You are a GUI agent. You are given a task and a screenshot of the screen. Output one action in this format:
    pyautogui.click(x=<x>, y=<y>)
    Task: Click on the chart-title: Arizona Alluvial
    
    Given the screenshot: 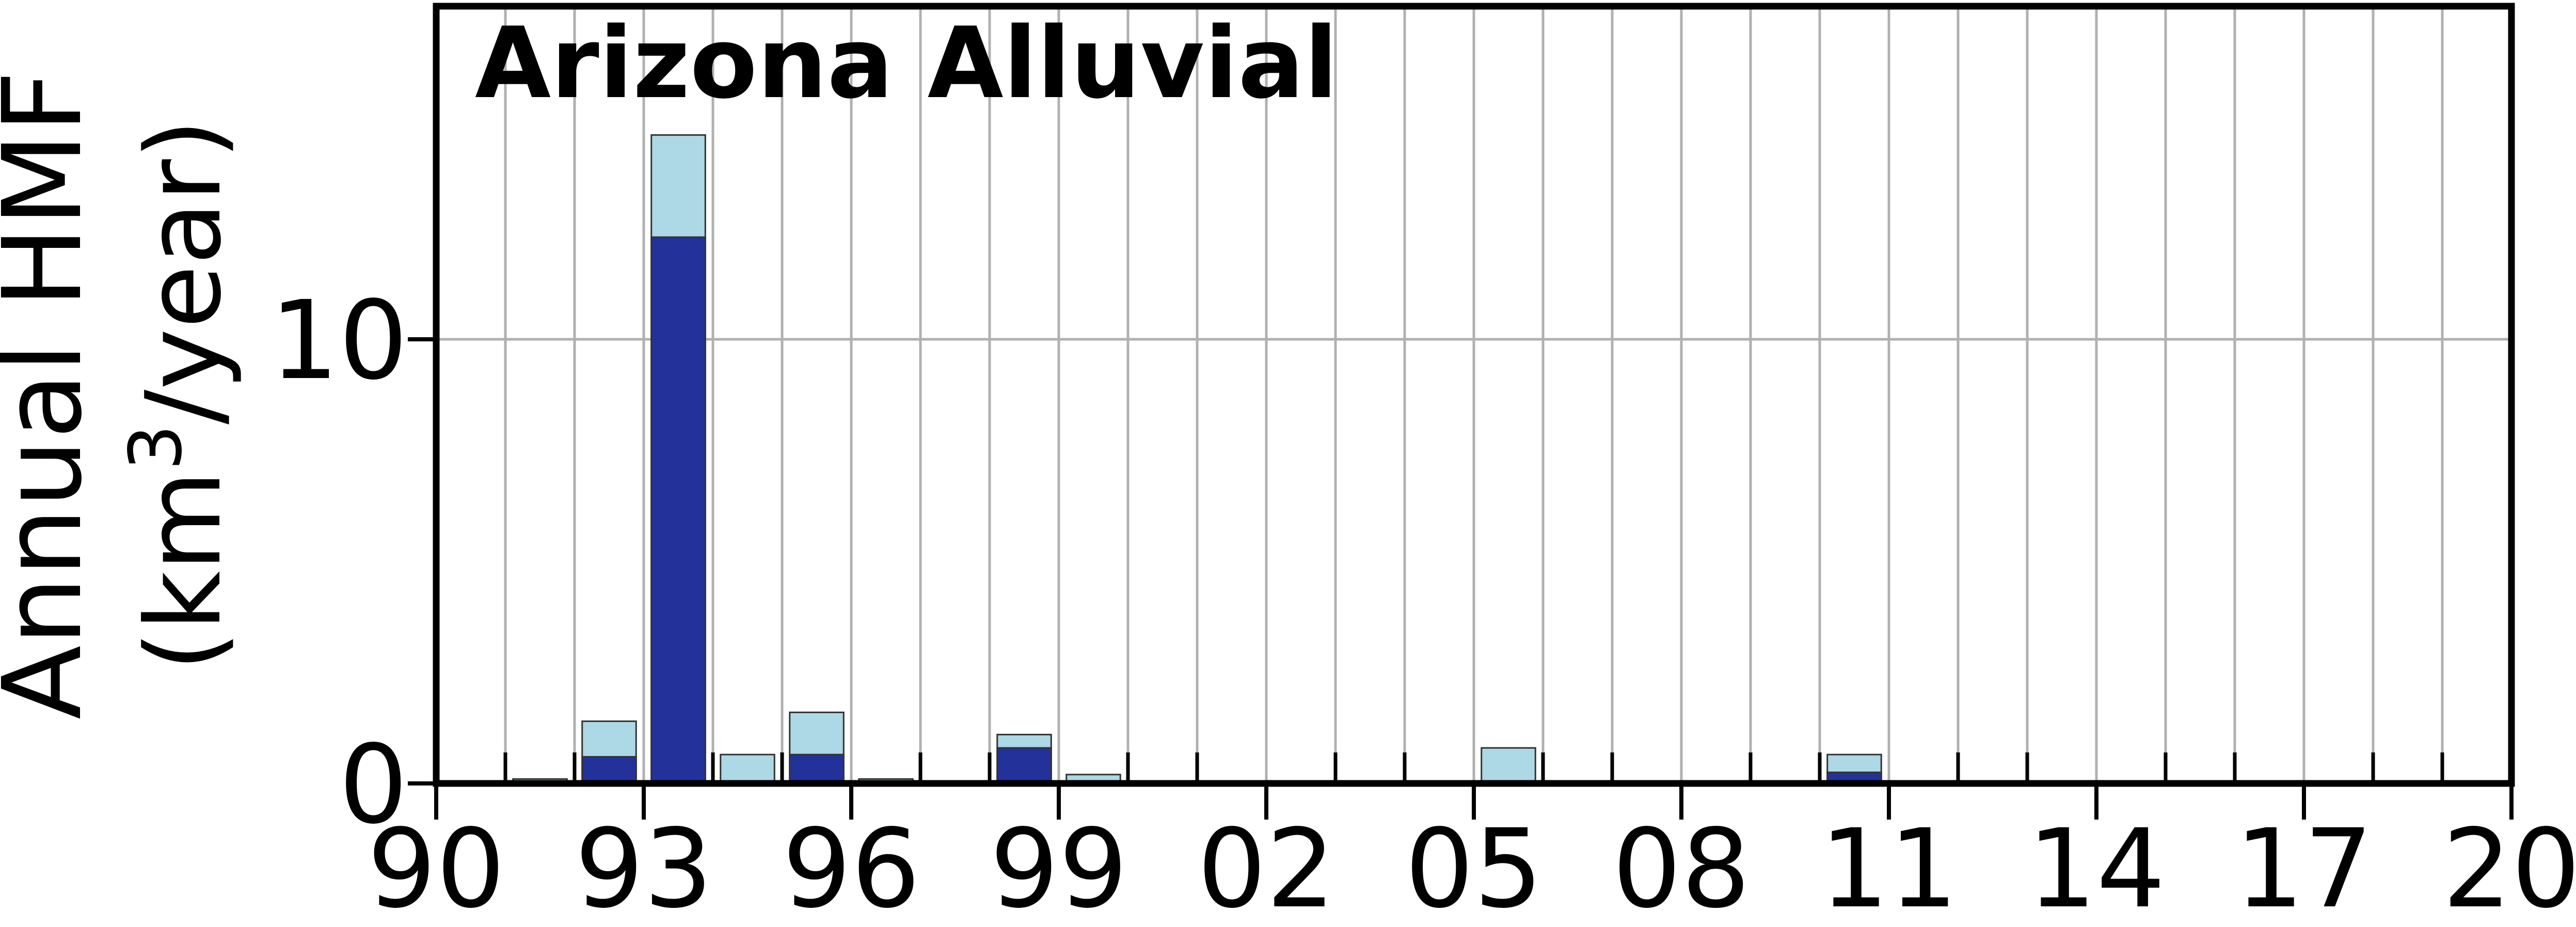 What is the action you would take?
    pyautogui.click(x=906, y=63)
    